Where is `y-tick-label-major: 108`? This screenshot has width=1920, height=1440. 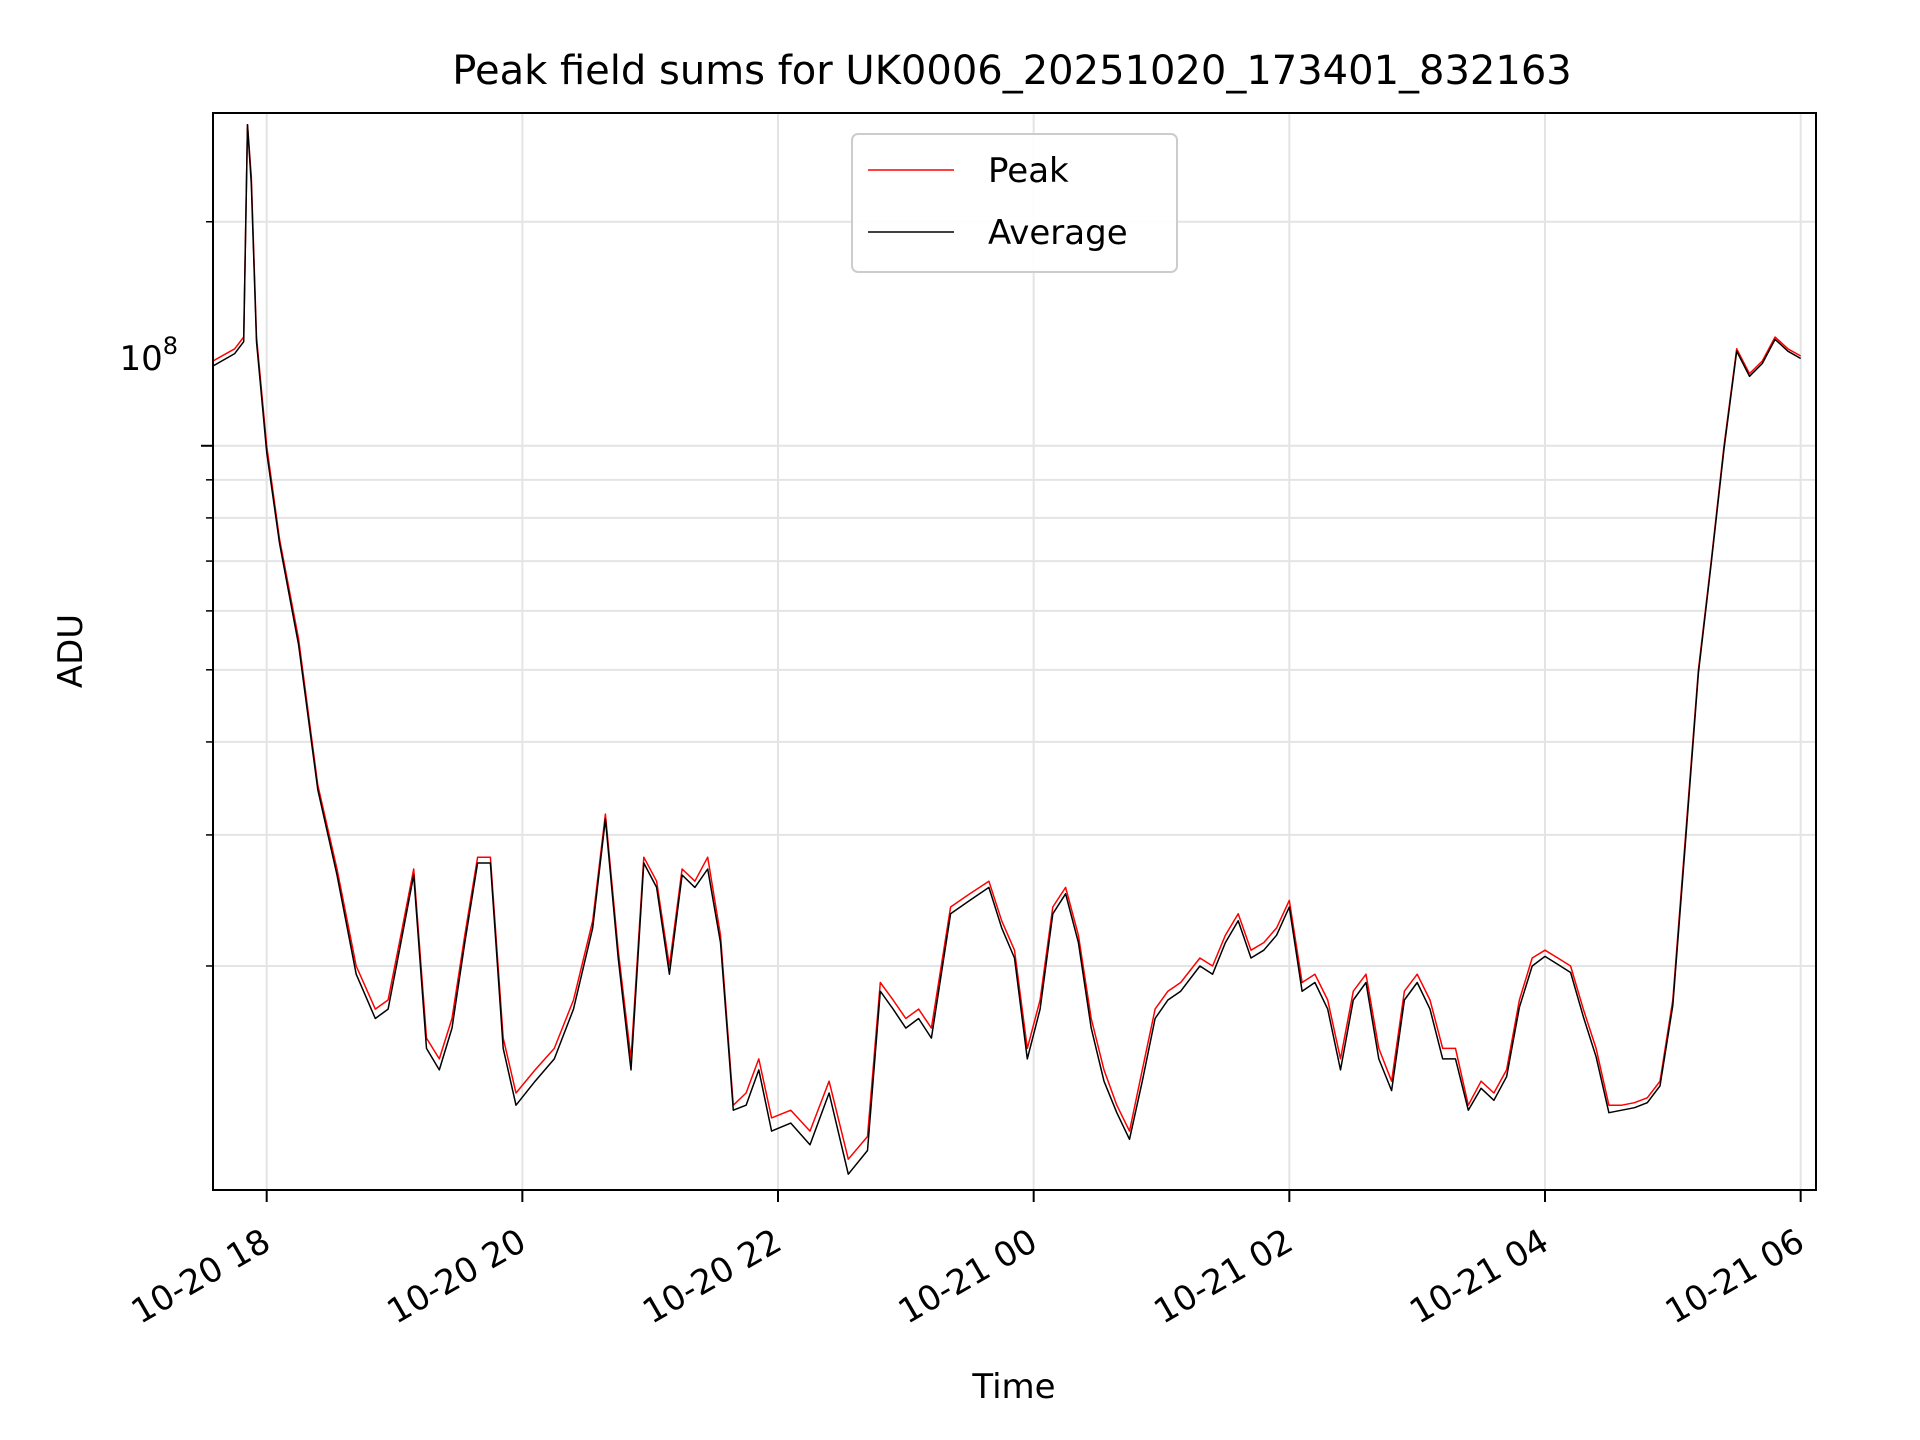
y-tick-label-major: 108 is located at coordinates (148, 355).